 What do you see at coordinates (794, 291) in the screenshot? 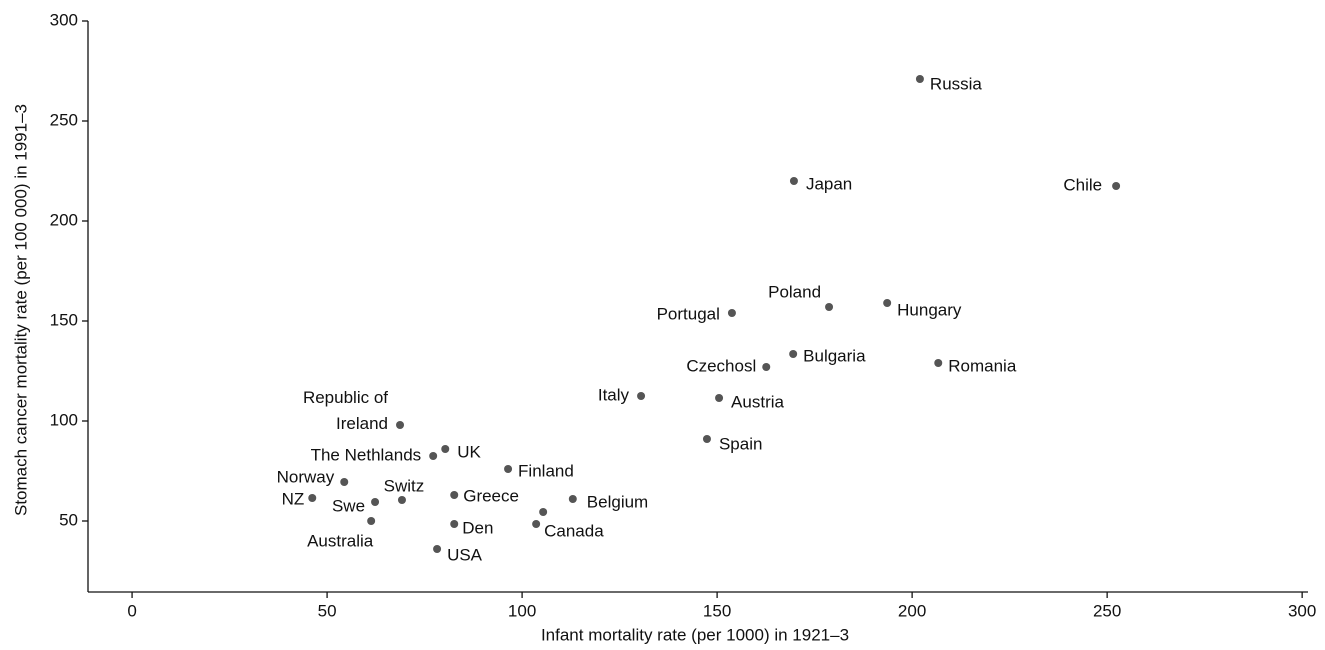
I see `point-label: Poland` at bounding box center [794, 291].